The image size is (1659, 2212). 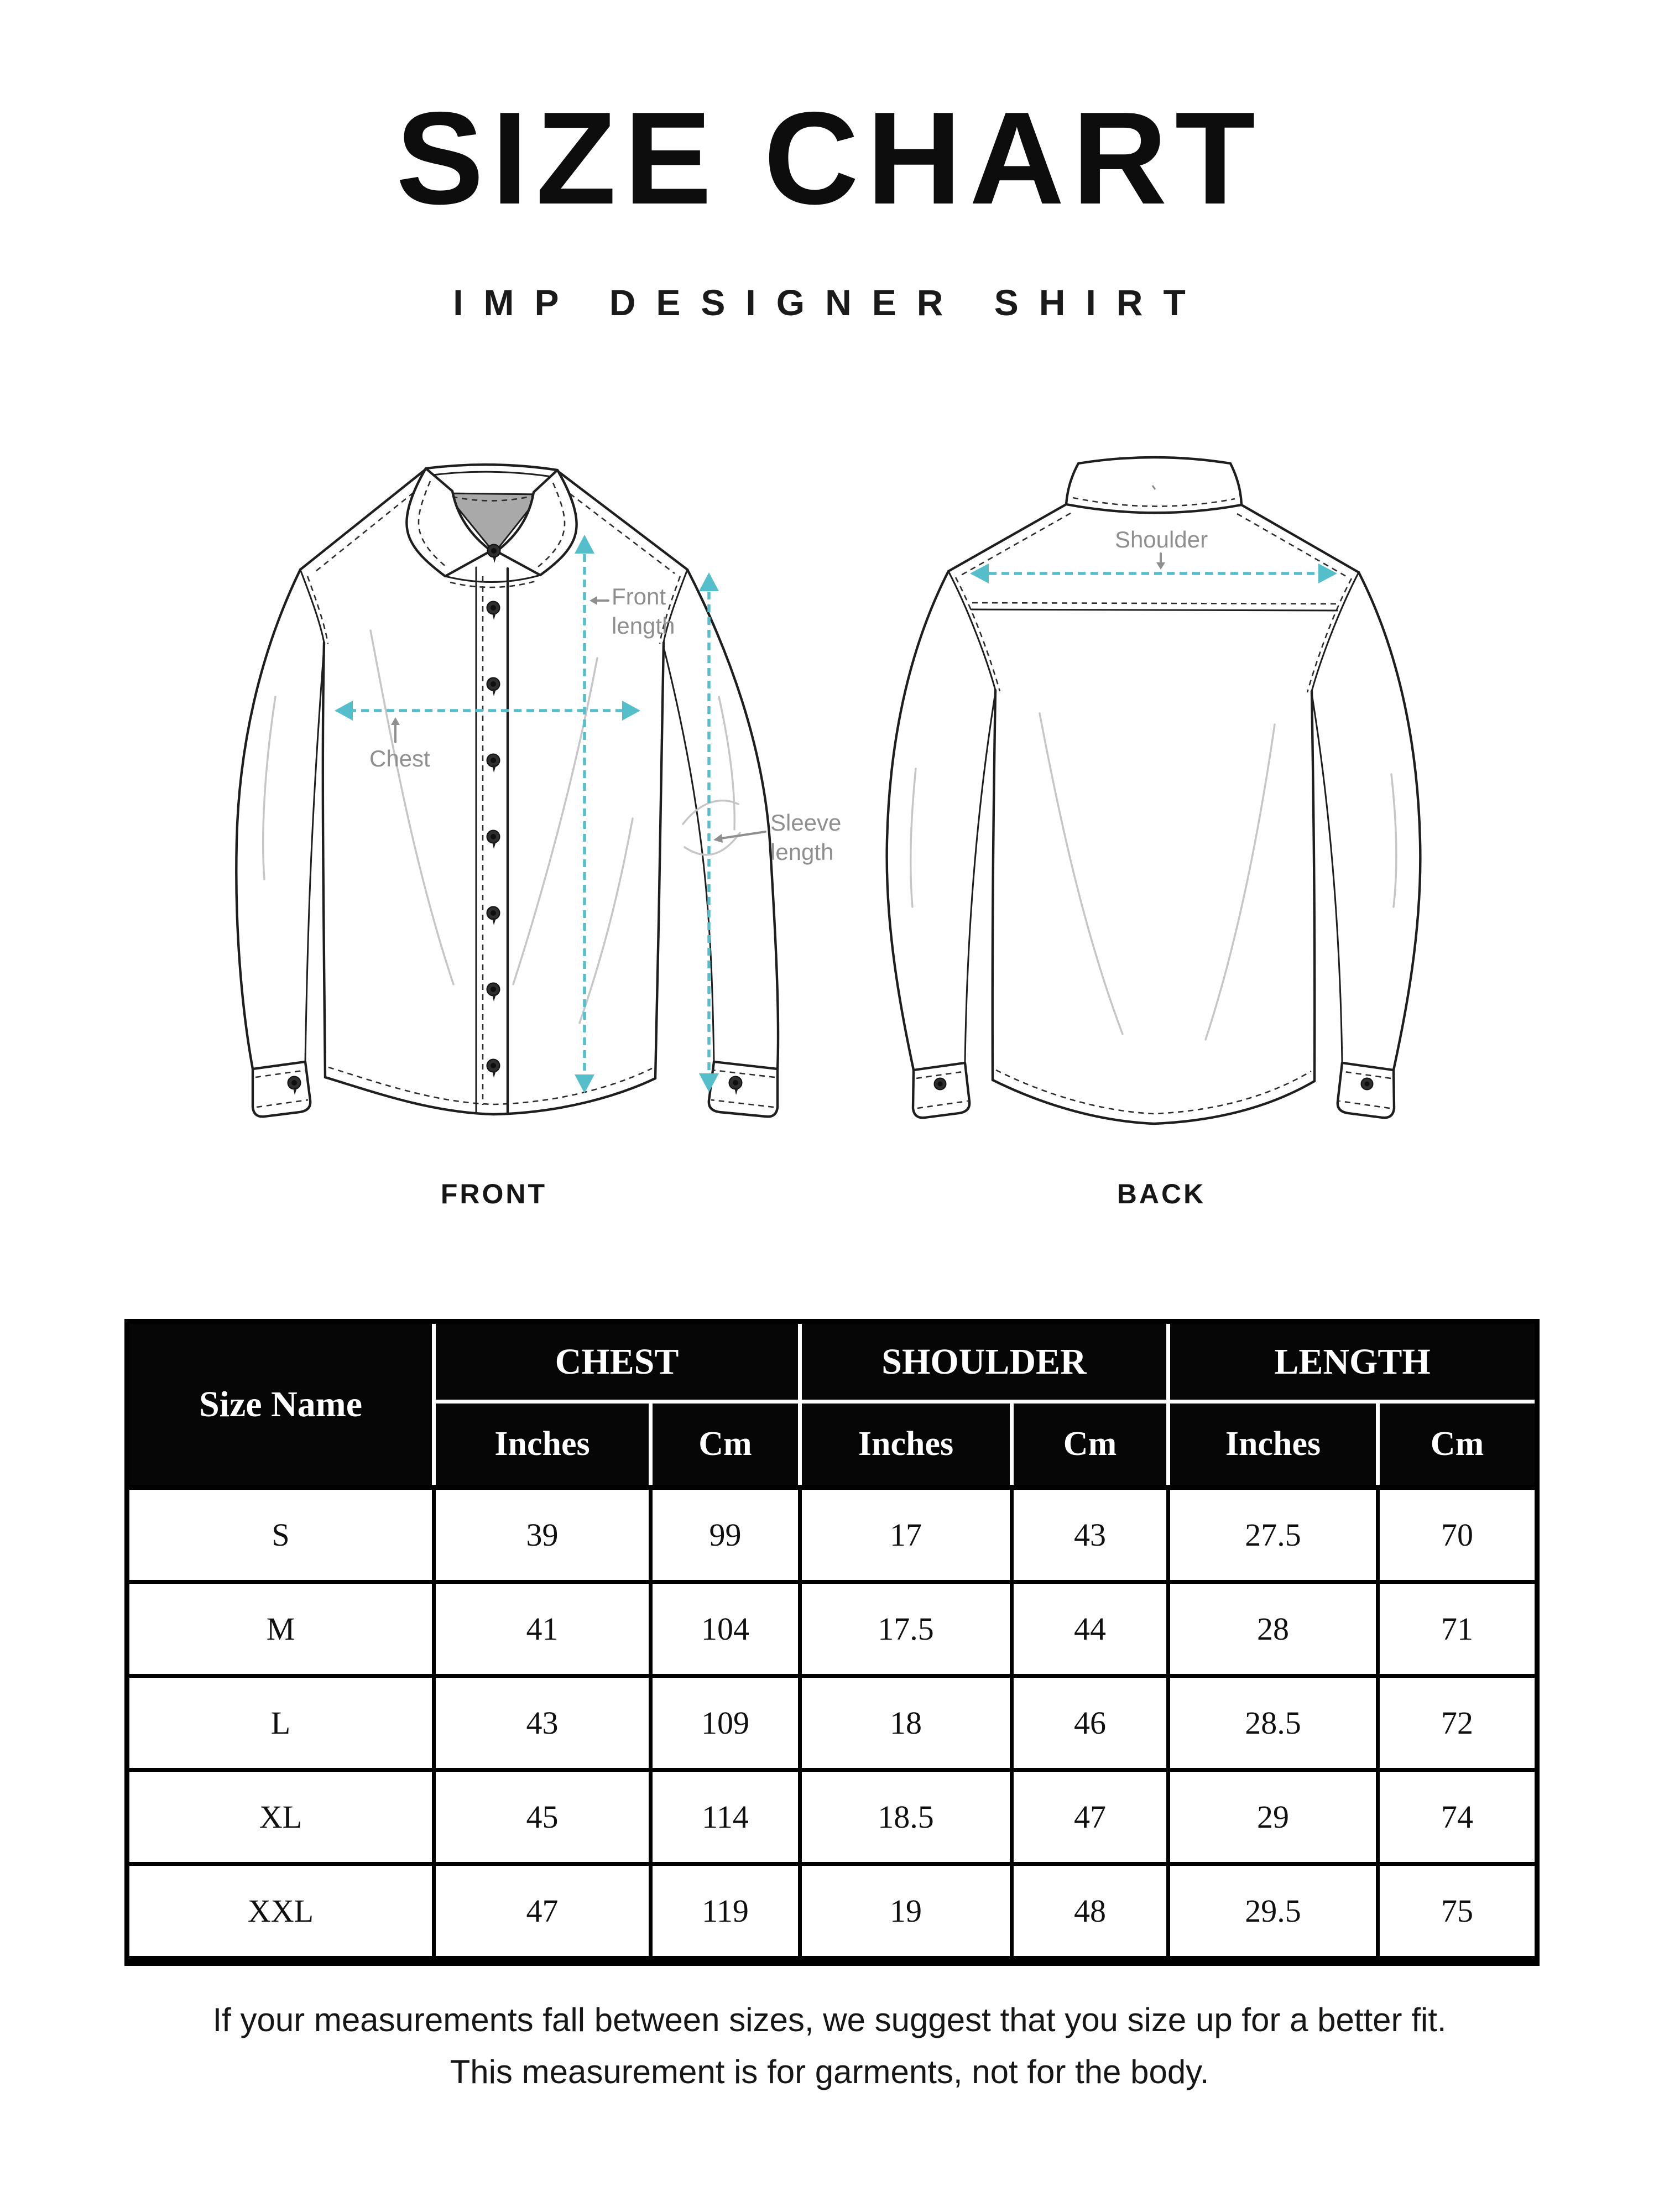 What do you see at coordinates (1273, 1817) in the screenshot?
I see `value-cell: 29` at bounding box center [1273, 1817].